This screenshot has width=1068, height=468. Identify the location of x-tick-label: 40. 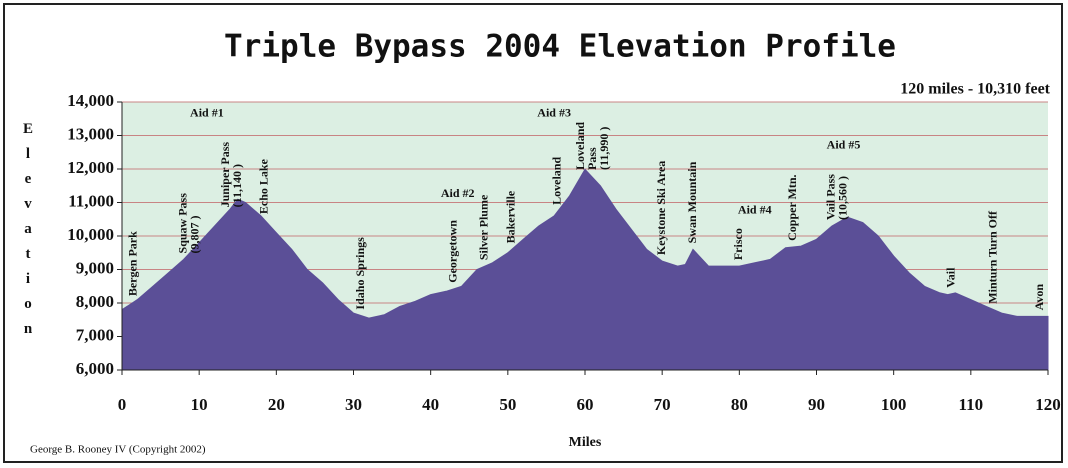
(430, 404).